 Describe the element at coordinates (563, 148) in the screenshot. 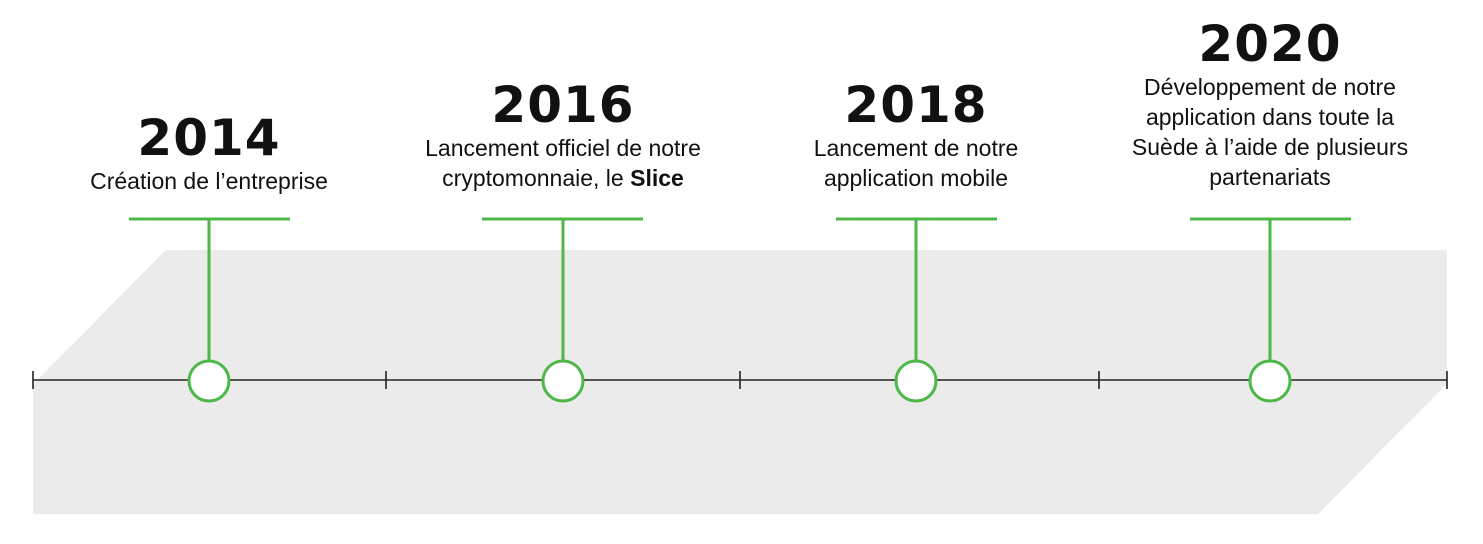

I see `description-line: Lancement officiel de notre` at that location.